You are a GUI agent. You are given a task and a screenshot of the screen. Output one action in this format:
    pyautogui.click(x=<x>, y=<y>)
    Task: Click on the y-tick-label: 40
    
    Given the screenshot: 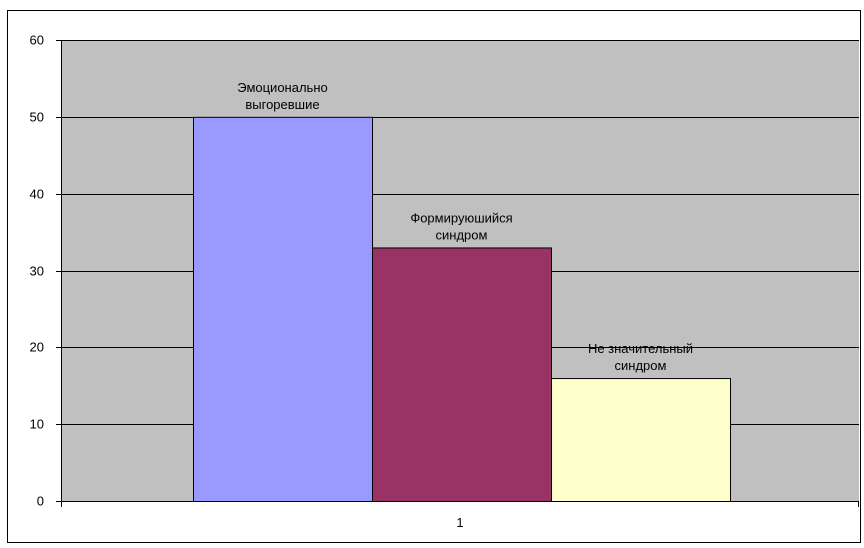 What is the action you would take?
    pyautogui.click(x=37, y=194)
    